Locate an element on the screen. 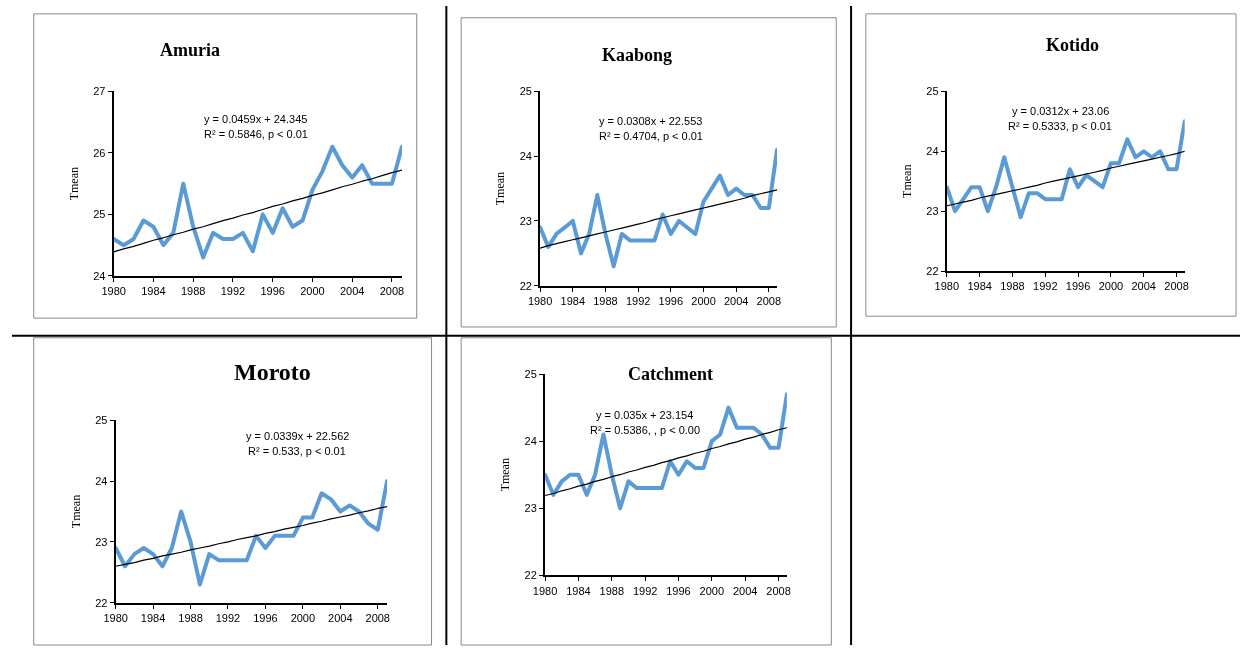 This screenshot has height=651, width=1244. chart-title: Kotido is located at coordinates (1073, 45).